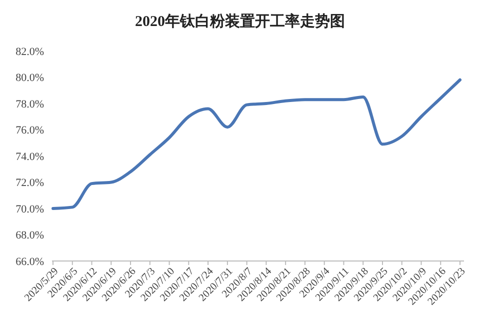 This screenshot has width=480, height=328. I want to click on y-tick-label: 76.0%, so click(30, 130).